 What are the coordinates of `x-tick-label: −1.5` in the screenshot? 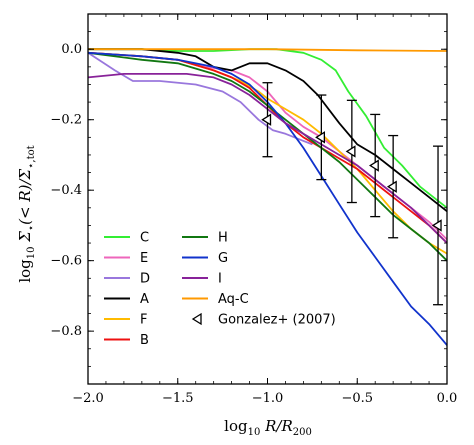 It's located at (178, 398).